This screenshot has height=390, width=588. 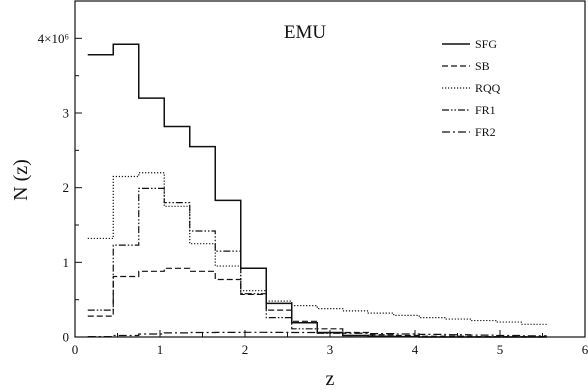 I want to click on legend-label-sfg: SFG, so click(x=486, y=44).